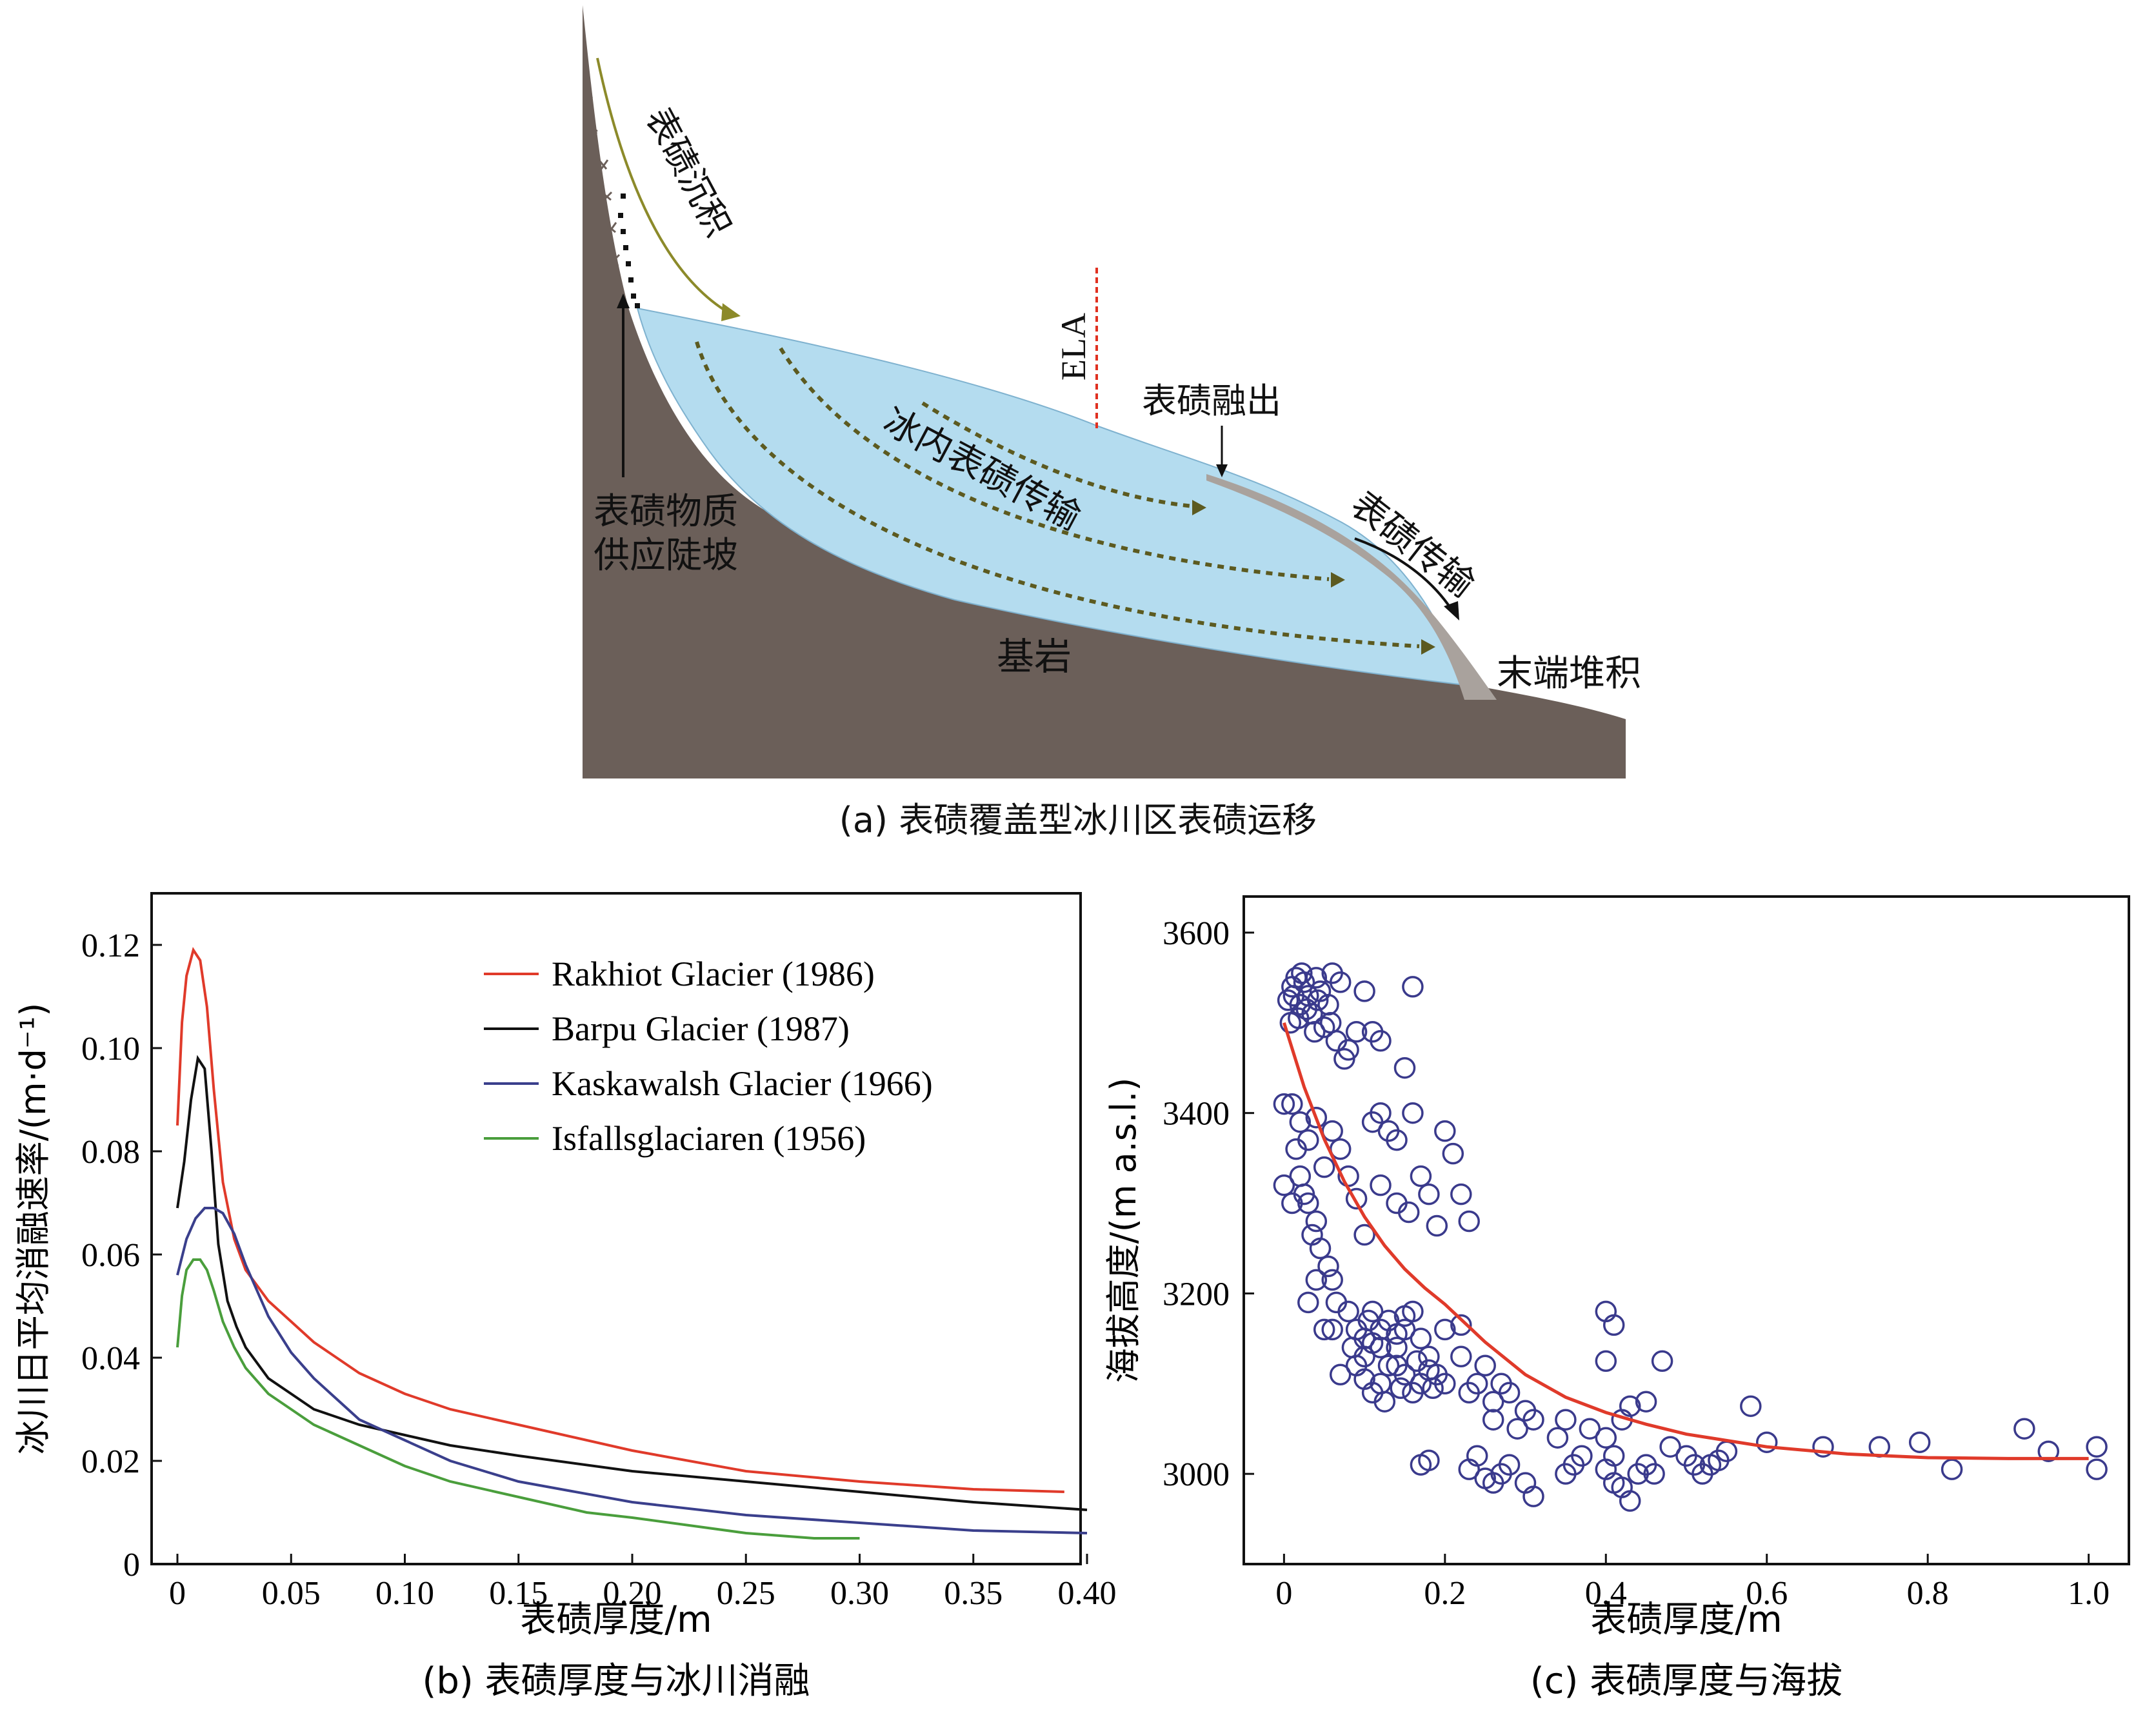 The height and width of the screenshot is (1715, 2156). What do you see at coordinates (1314, 577) in the screenshot?
I see `flow-arrowheads` at bounding box center [1314, 577].